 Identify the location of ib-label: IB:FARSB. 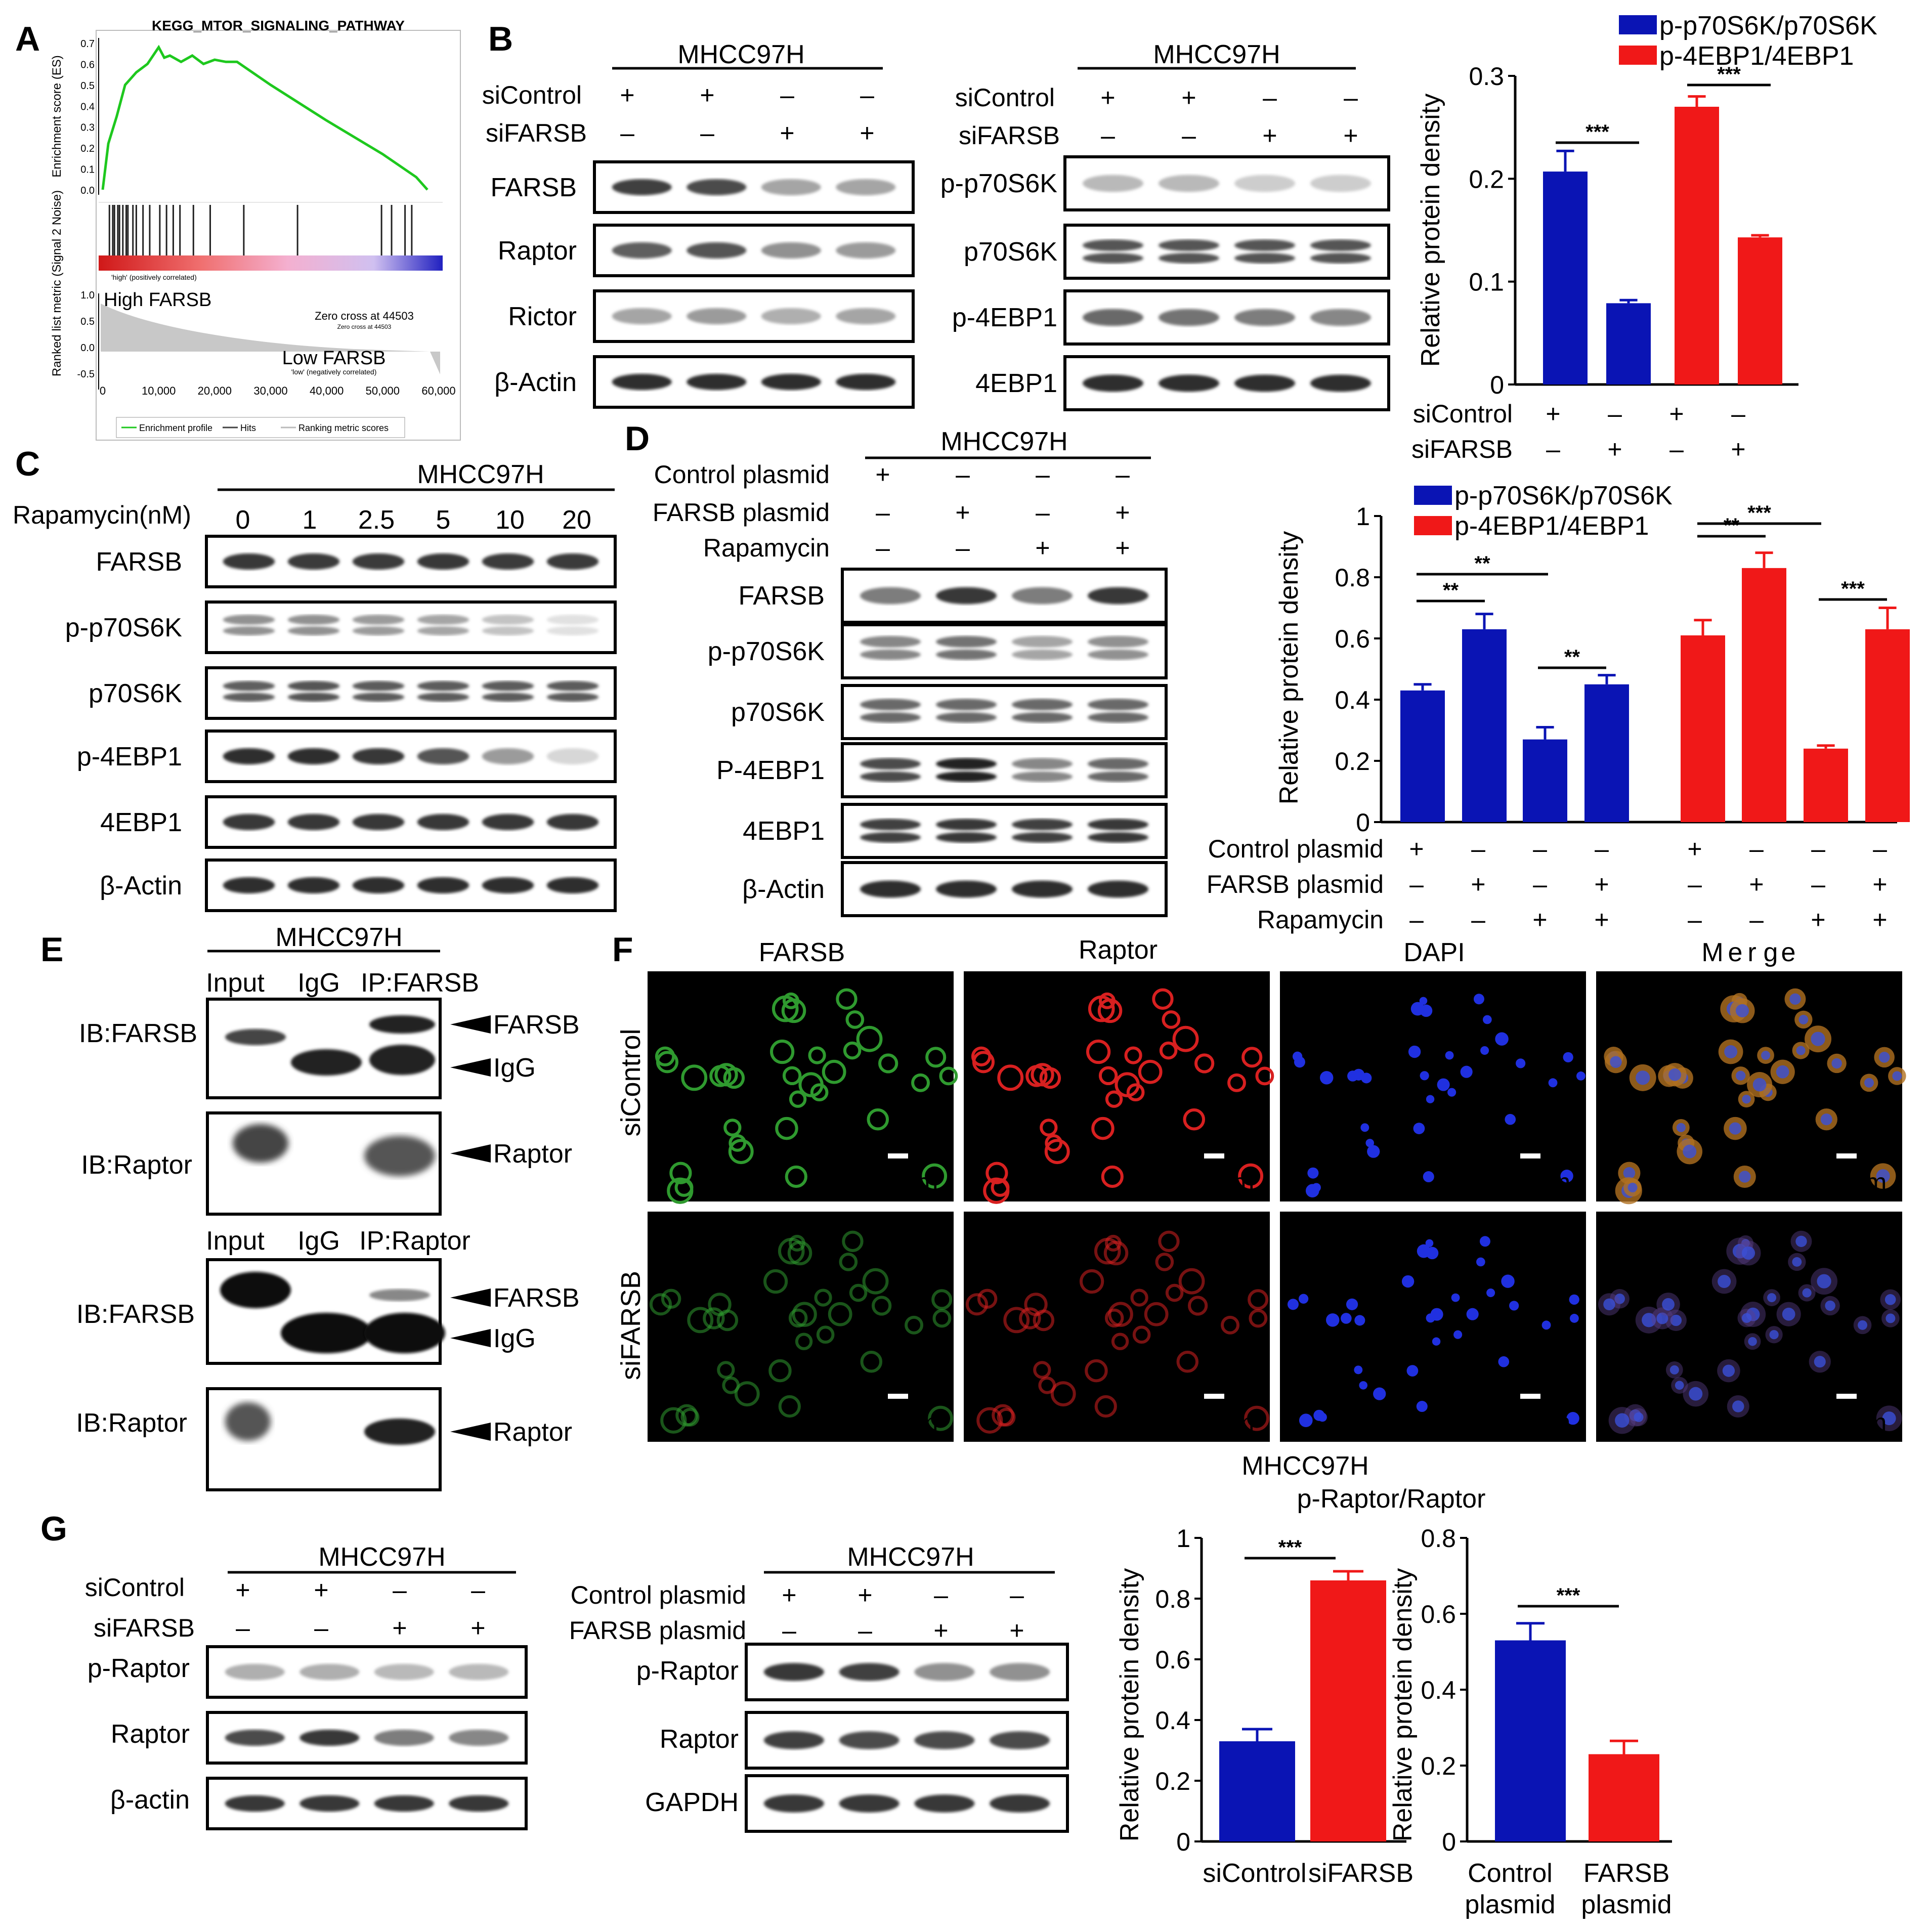
(138, 1033).